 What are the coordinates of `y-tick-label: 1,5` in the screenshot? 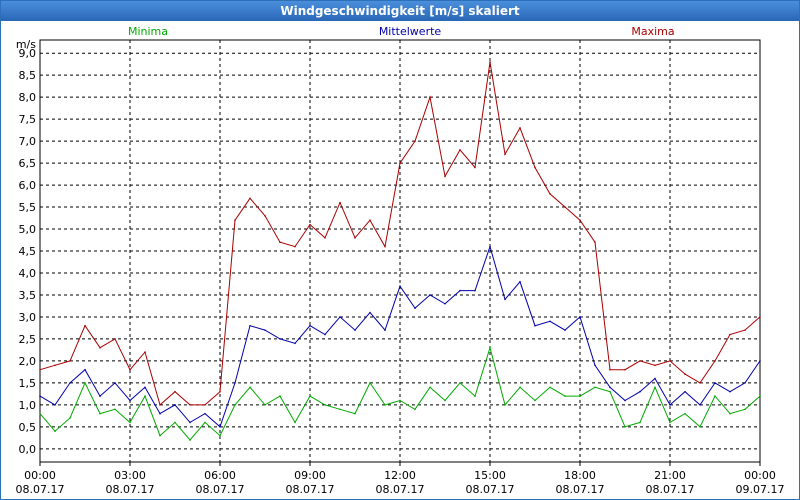 It's located at (28, 383).